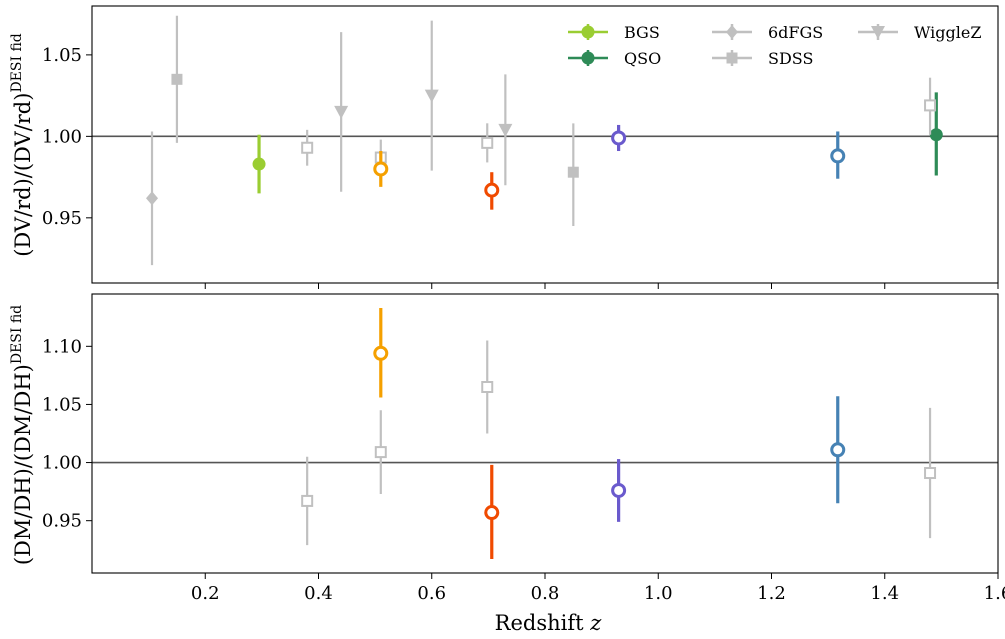  Describe the element at coordinates (614, 58) in the screenshot. I see `legend-item: QSO` at that location.